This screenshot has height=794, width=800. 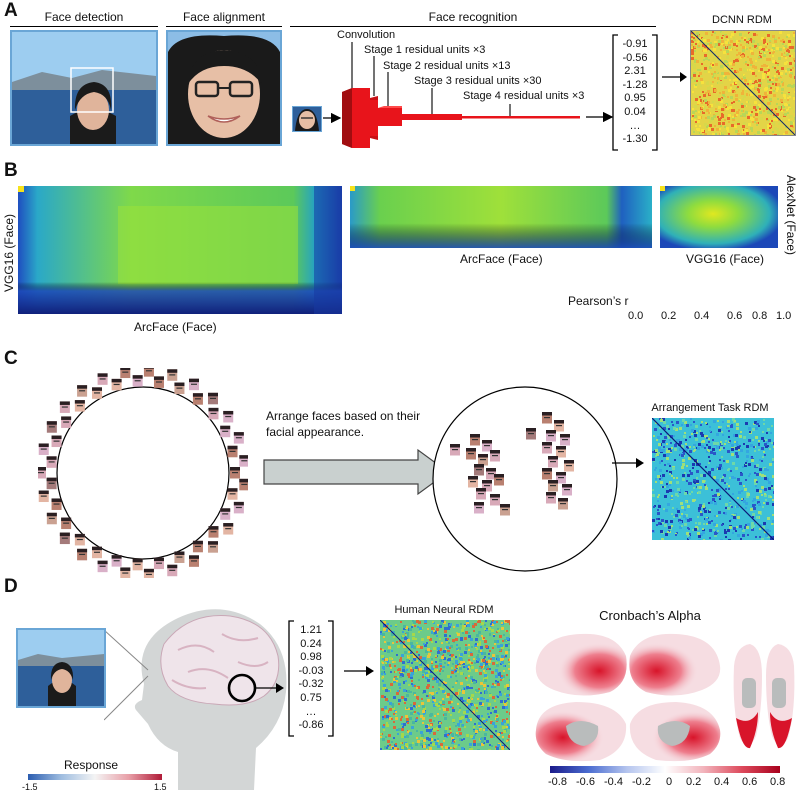 I want to click on face-detection-header: Face detection, so click(x=84, y=17).